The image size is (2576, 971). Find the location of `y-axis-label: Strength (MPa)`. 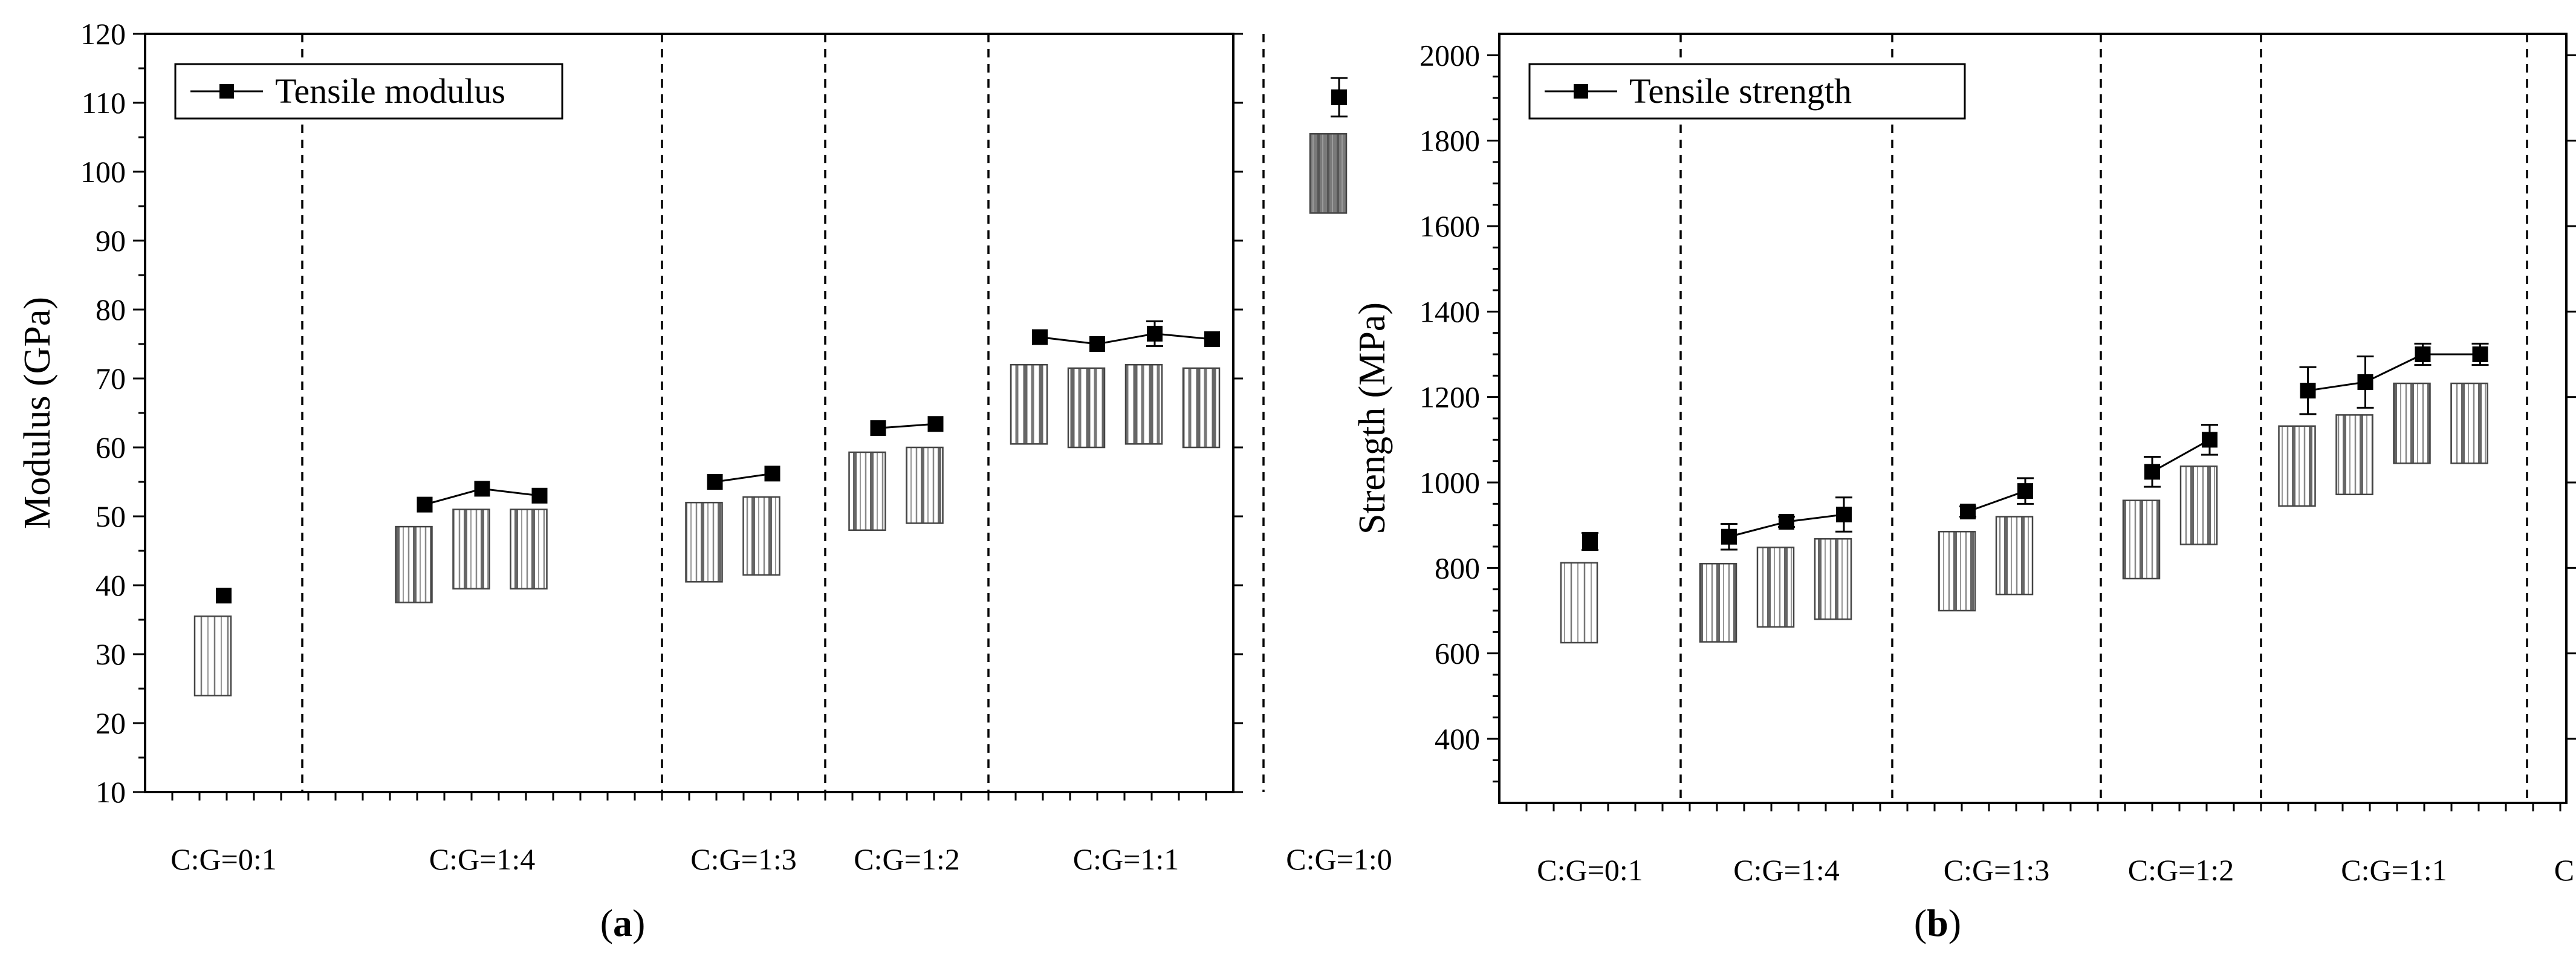

y-axis-label: Strength (MPa) is located at coordinates (1373, 418).